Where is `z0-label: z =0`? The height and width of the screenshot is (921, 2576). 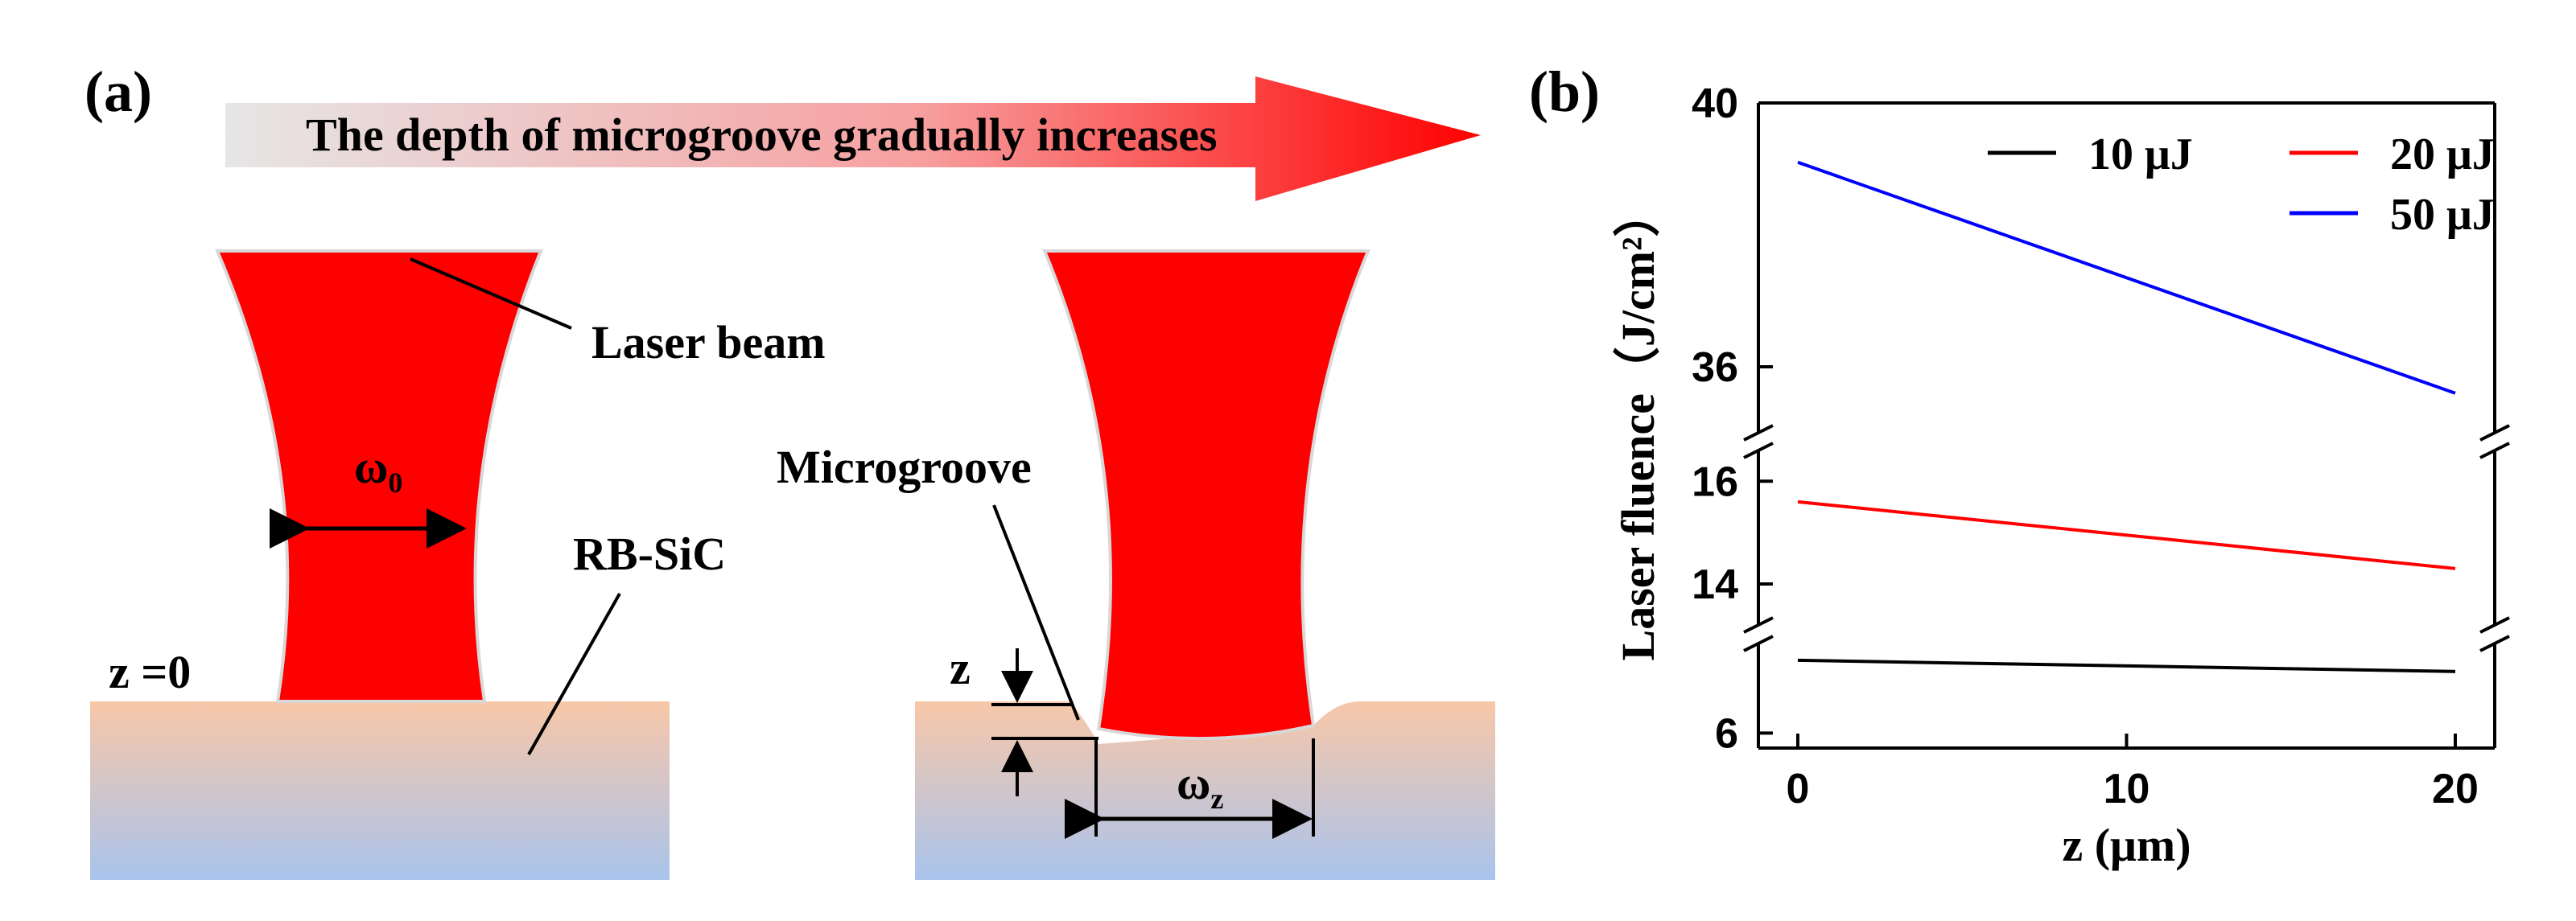
z0-label: z =0 is located at coordinates (150, 672).